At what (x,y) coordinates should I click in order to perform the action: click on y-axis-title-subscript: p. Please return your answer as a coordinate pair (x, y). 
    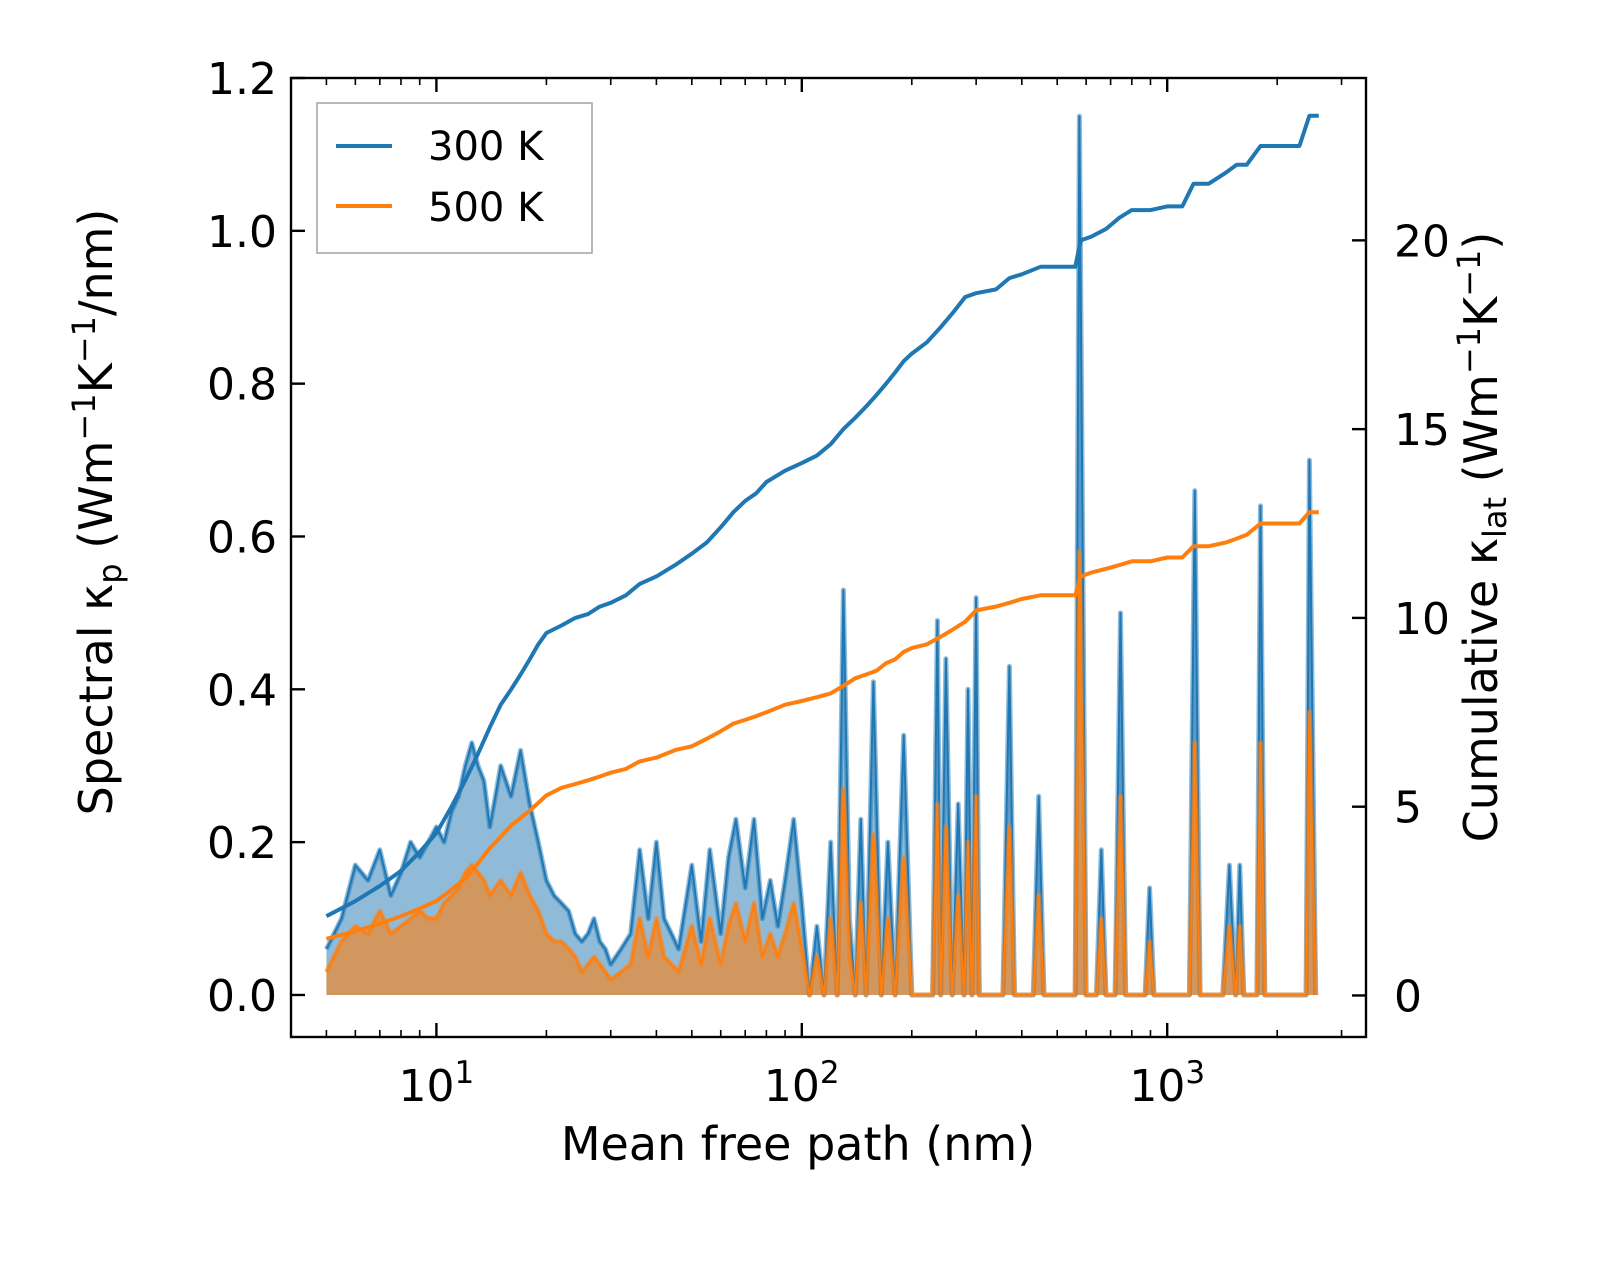
    Looking at the image, I should click on (110, 573).